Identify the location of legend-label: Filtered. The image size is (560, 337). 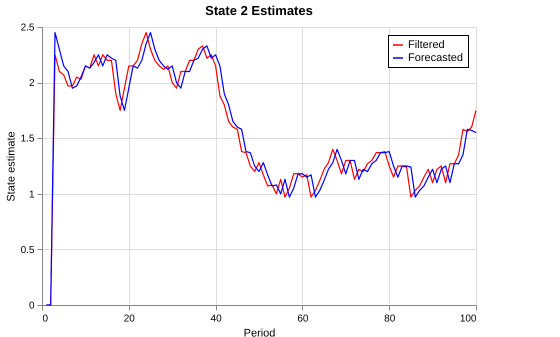
(426, 45).